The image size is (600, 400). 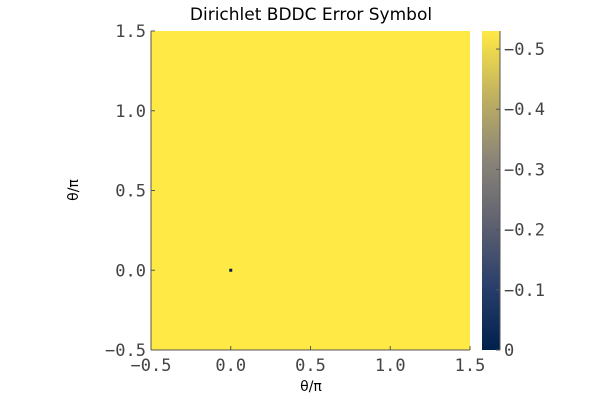 I want to click on colorbar-ticks: 0 −0.1 −0.2 −0.3 −0.4 −0.5, so click(x=520, y=200).